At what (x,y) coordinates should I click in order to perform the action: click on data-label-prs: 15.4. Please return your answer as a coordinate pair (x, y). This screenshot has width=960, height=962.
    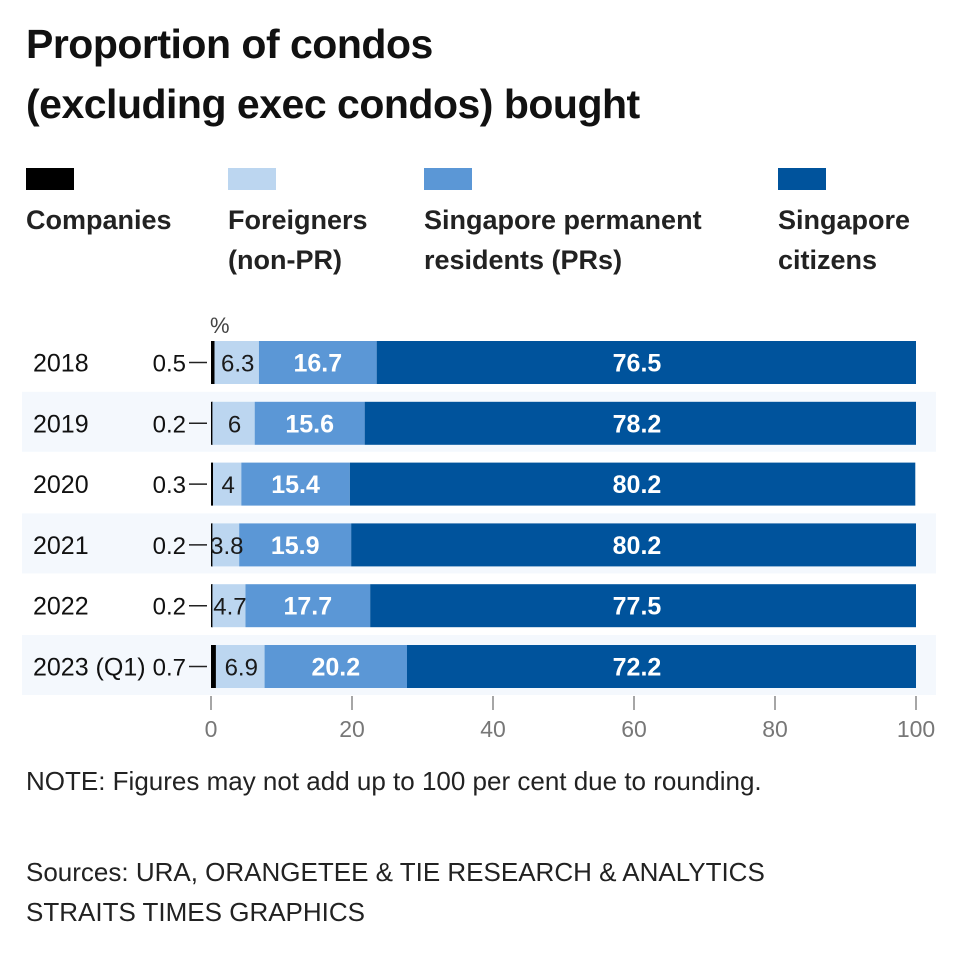
    Looking at the image, I should click on (295, 485).